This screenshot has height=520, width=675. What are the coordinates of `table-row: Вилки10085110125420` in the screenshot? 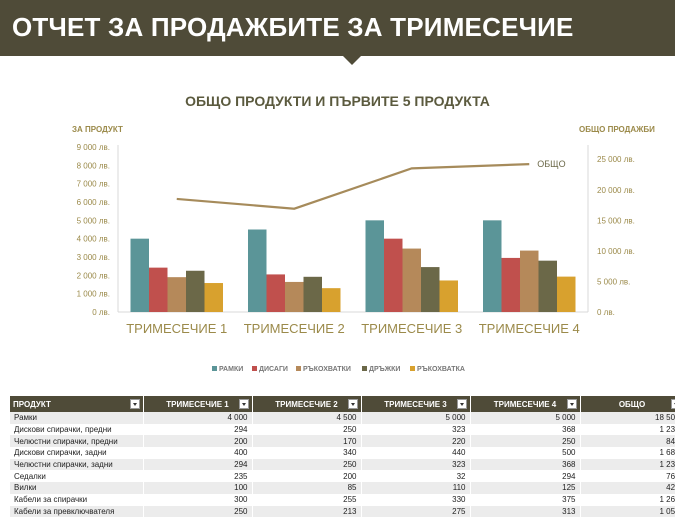 It's located at (342, 488).